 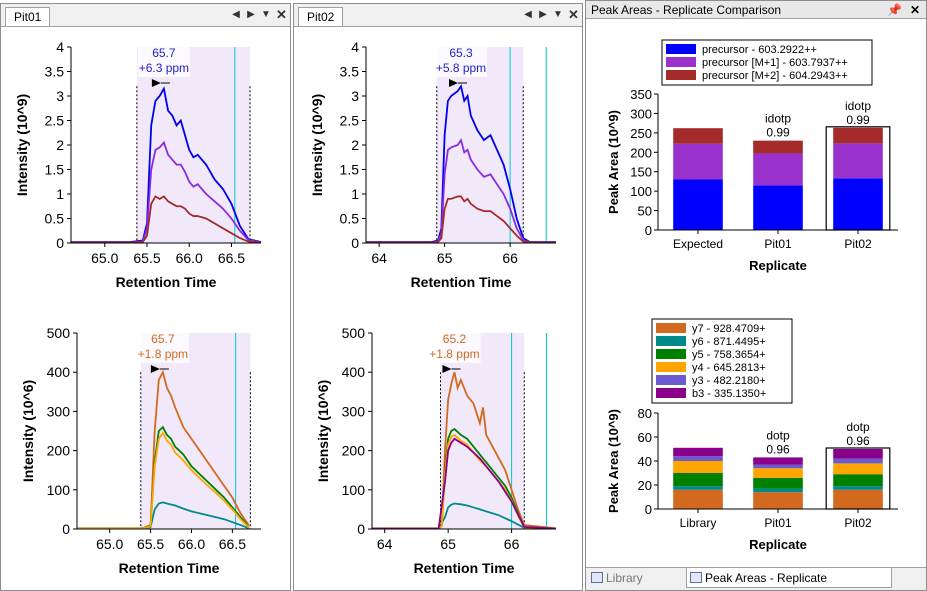 What do you see at coordinates (60, 96) in the screenshot?
I see `y-tick-label: 3` at bounding box center [60, 96].